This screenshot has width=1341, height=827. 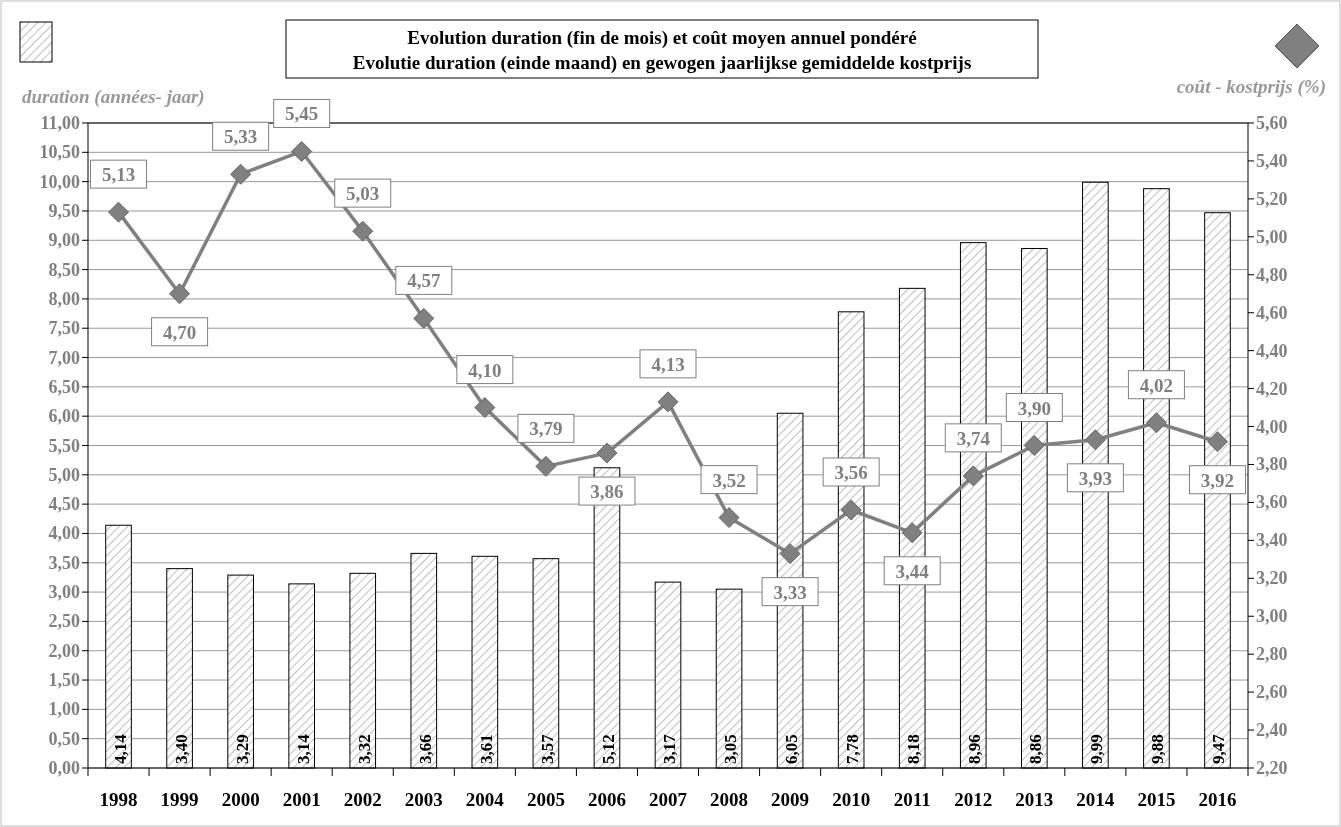 What do you see at coordinates (1219, 748) in the screenshot?
I see `data-label: 9,47` at bounding box center [1219, 748].